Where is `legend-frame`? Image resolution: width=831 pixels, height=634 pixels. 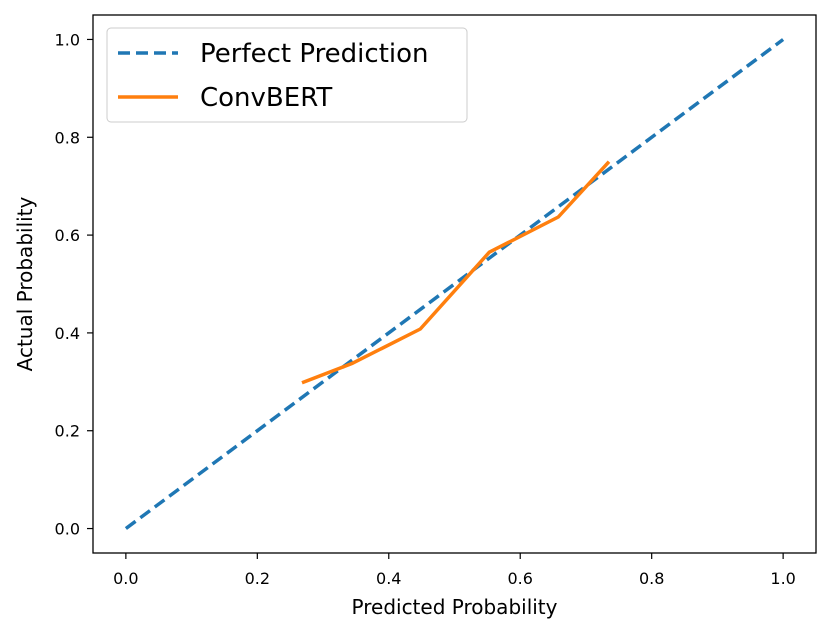 legend-frame is located at coordinates (287, 75).